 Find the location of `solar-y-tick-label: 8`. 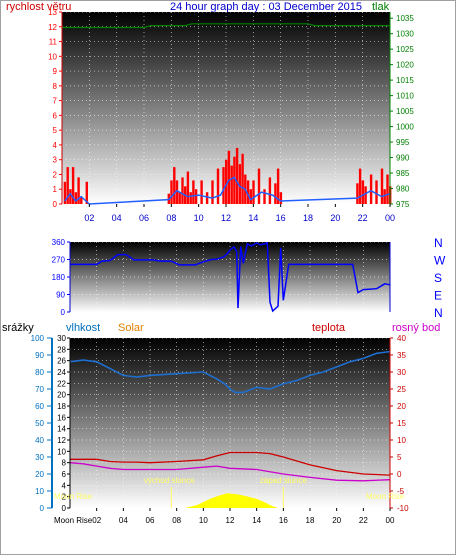

solar-y-tick-label: 8 is located at coordinates (64, 463).